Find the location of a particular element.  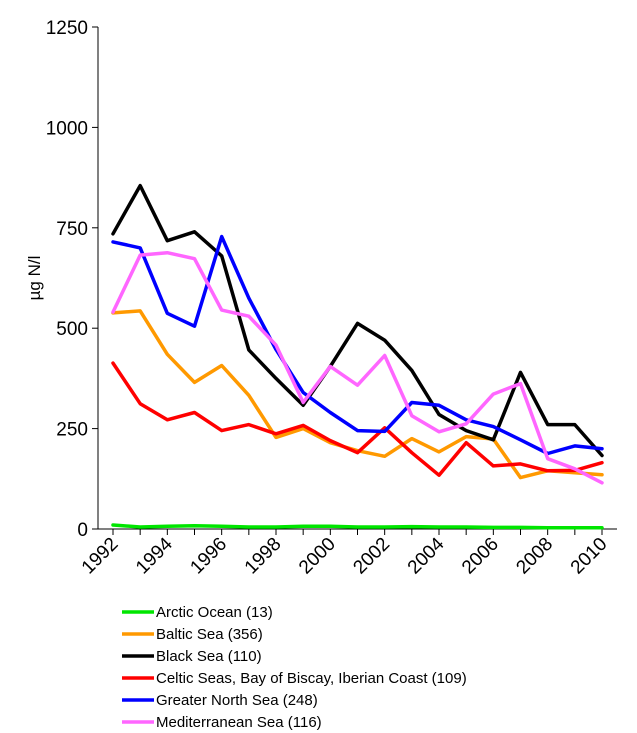

y-tick-label: 500 is located at coordinates (72, 329).